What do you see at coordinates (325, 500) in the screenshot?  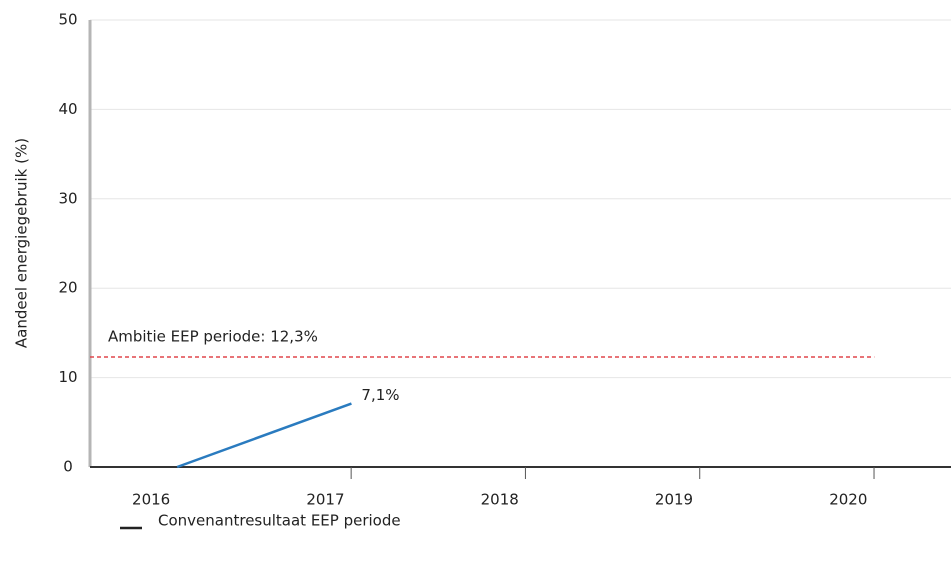 I see `x-tick-label: 2017` at bounding box center [325, 500].